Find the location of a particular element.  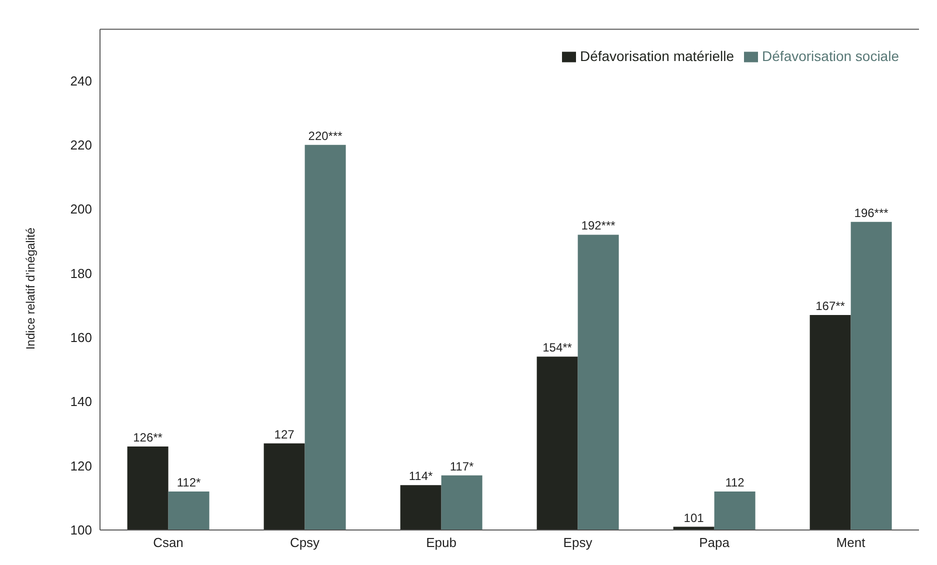

y-tick-label: 220 is located at coordinates (81, 144).